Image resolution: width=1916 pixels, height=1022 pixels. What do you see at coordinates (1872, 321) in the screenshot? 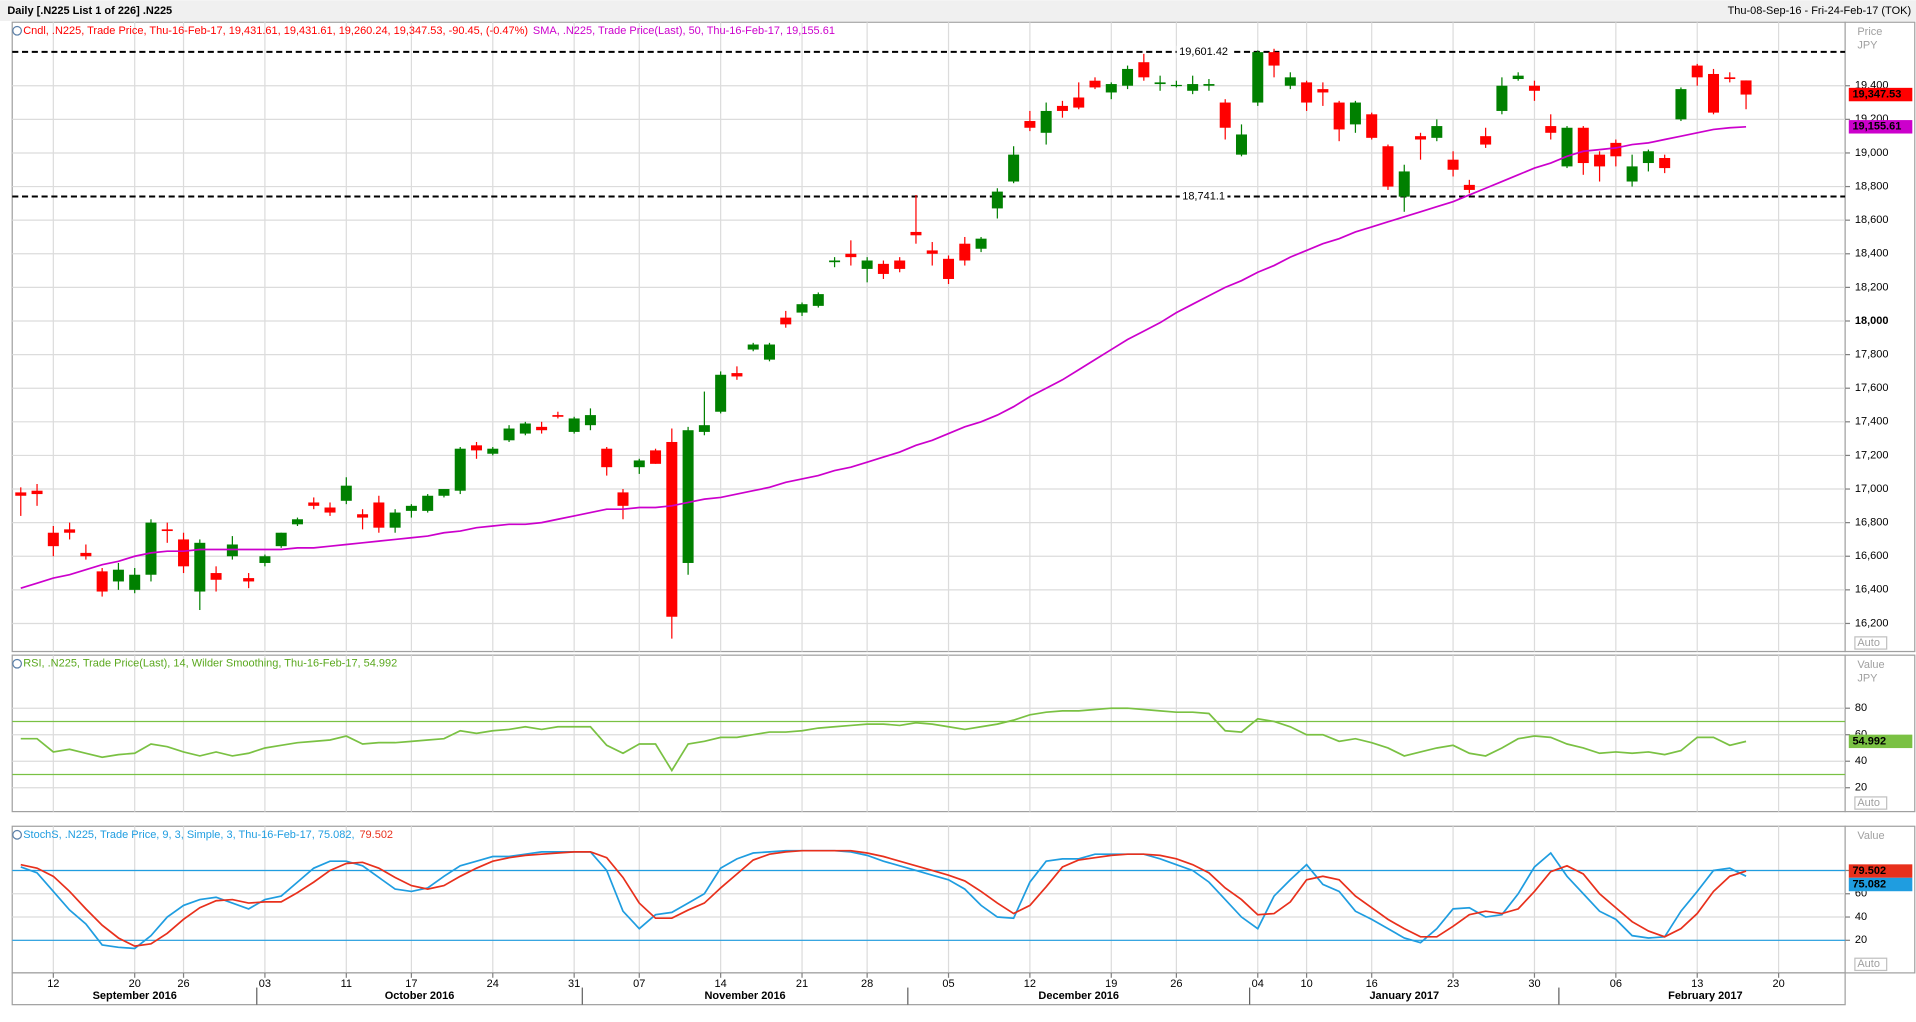
I see `y-tick-label: 18,000` at bounding box center [1872, 321].